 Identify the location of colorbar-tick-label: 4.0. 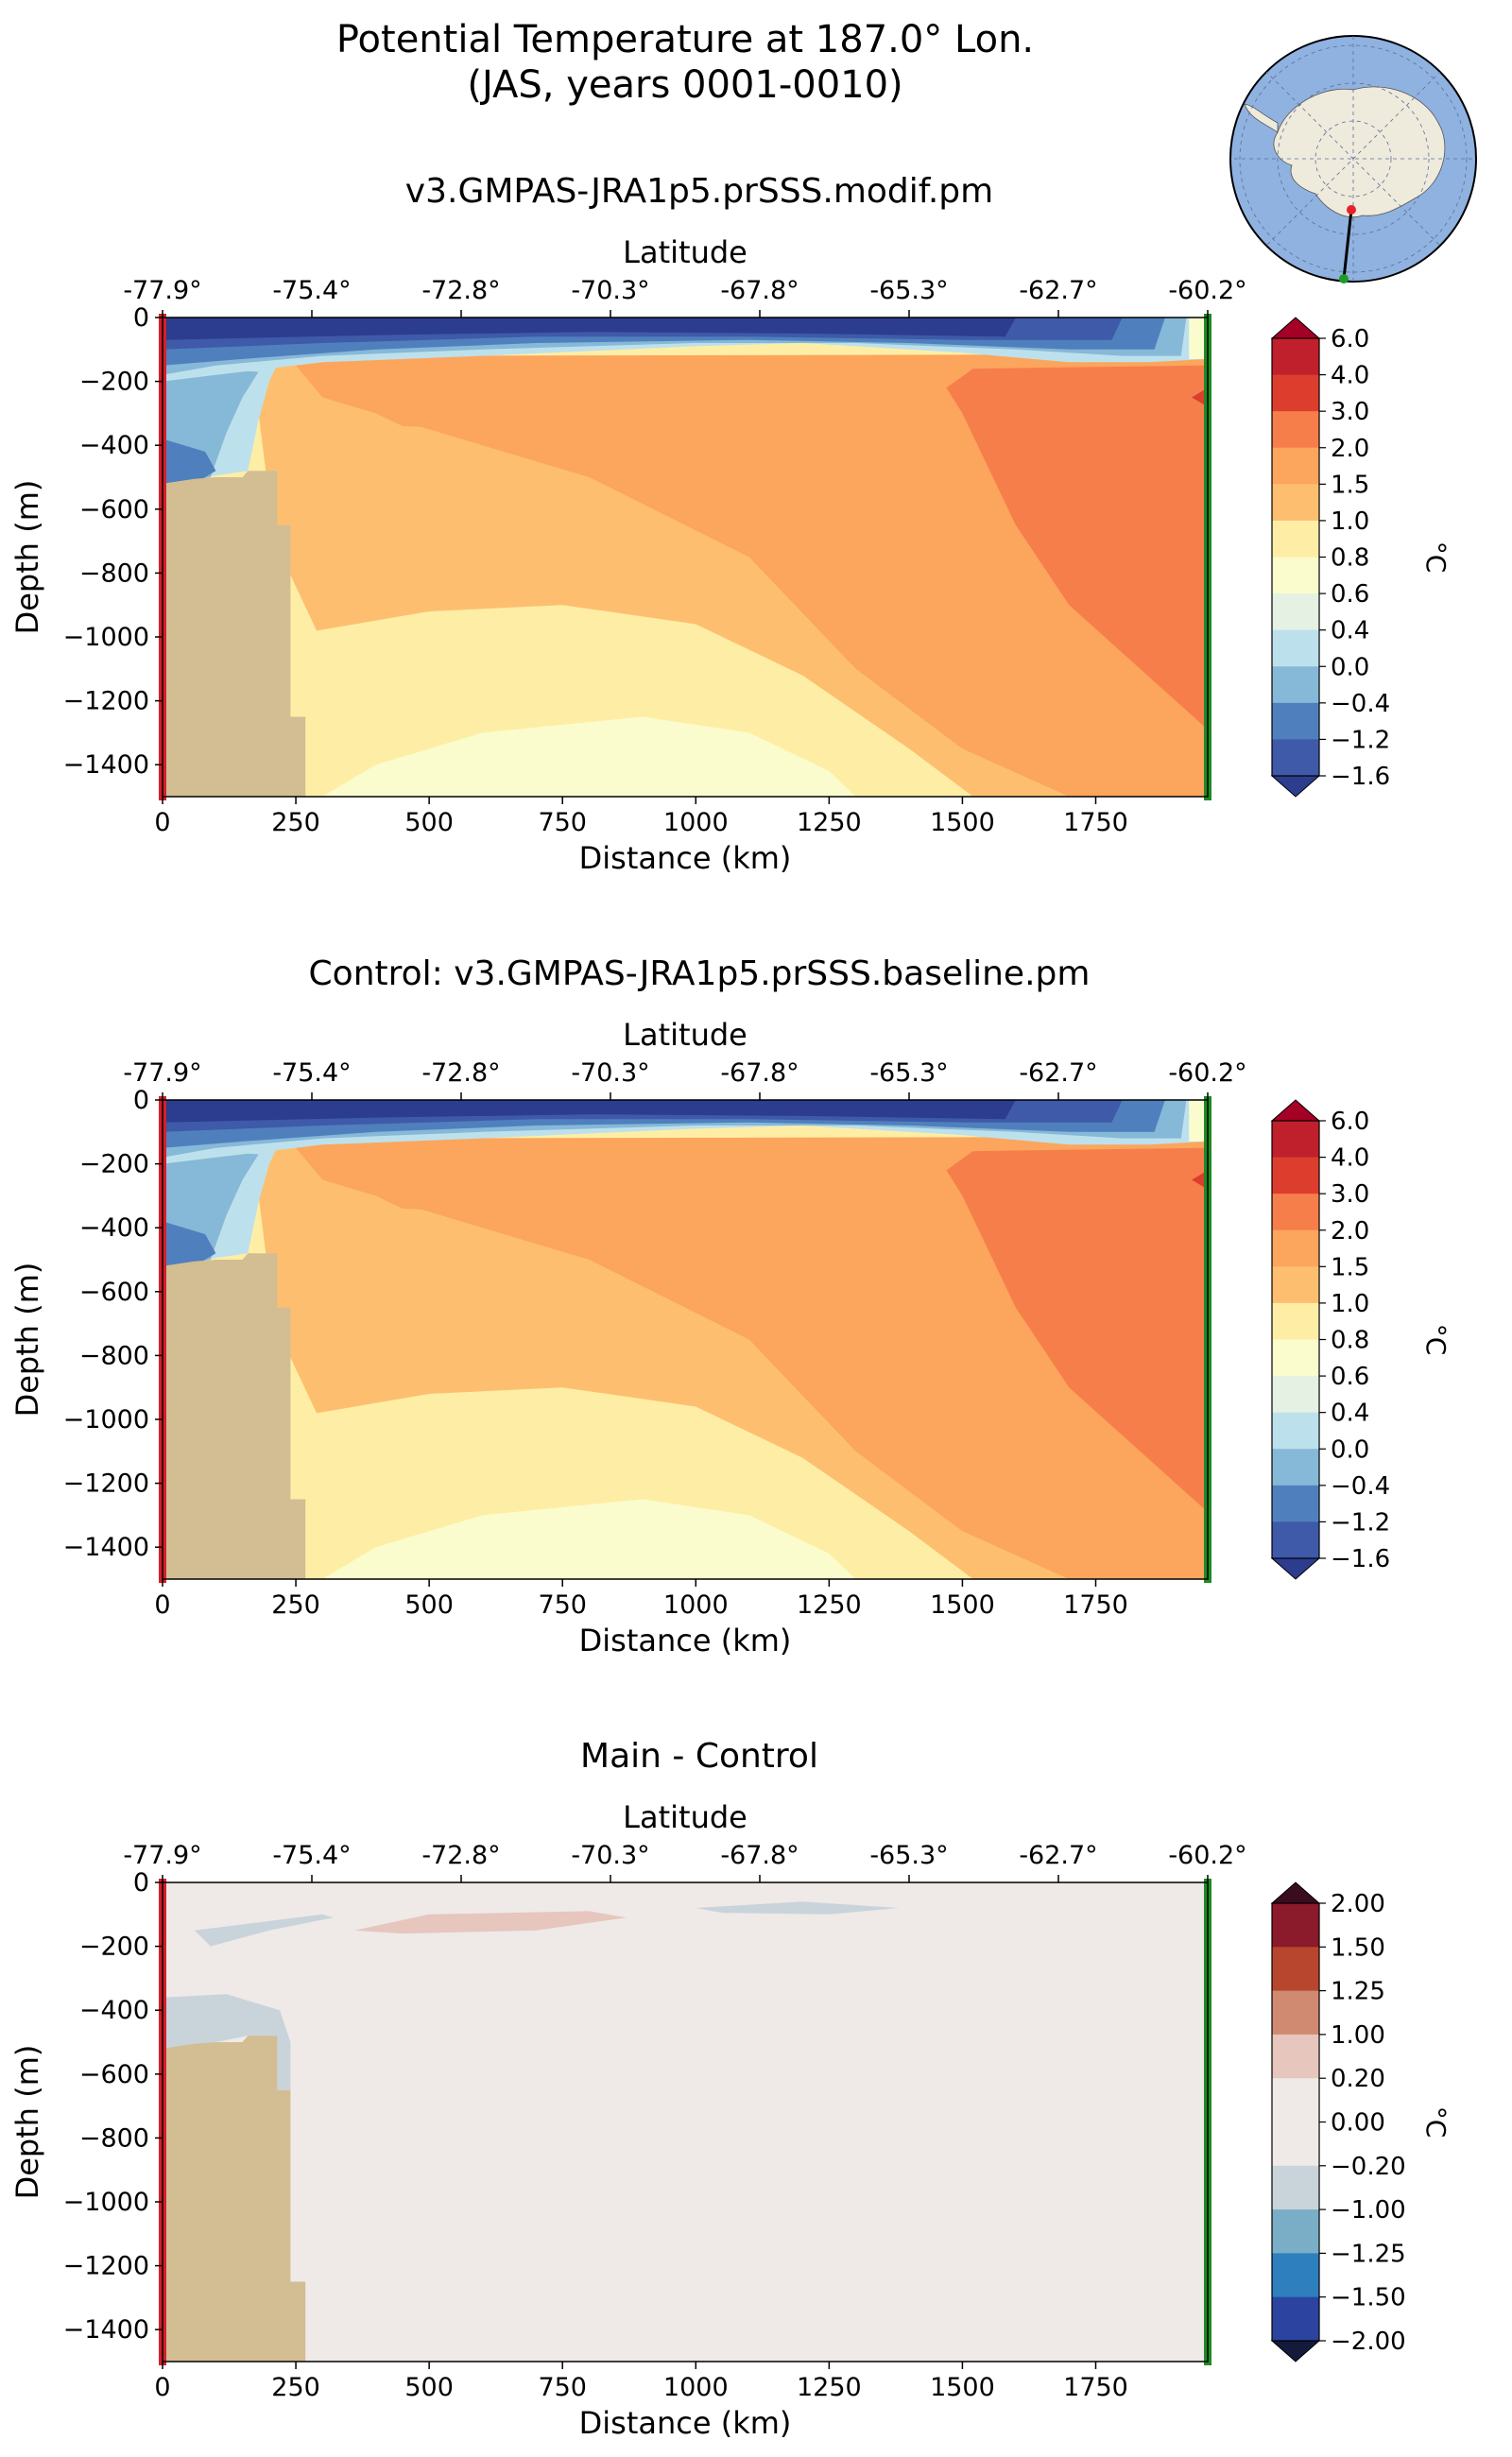
(1350, 376).